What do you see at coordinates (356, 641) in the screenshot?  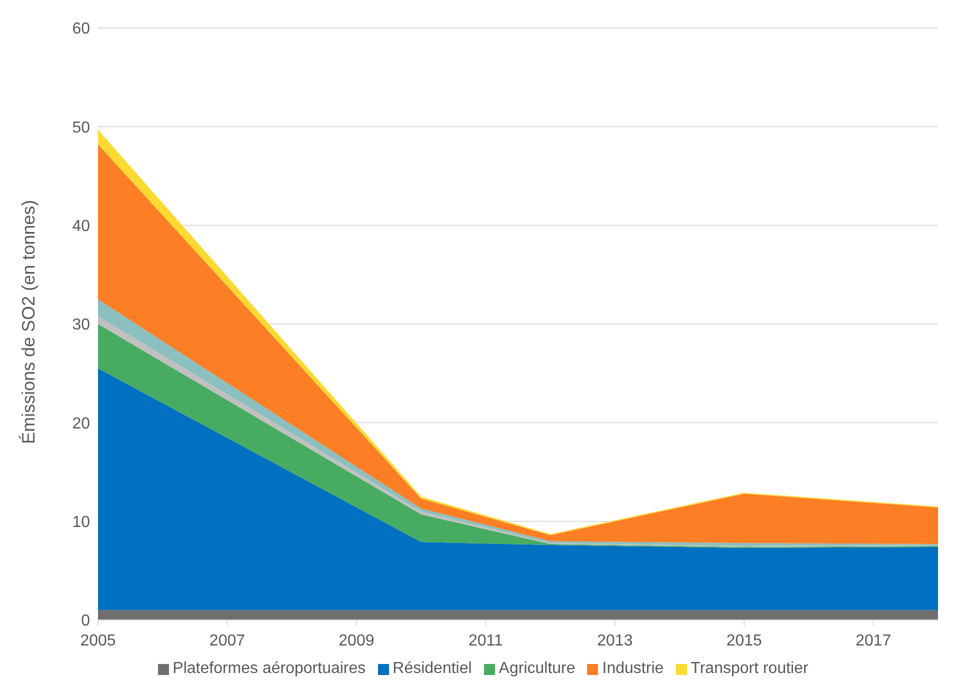 I see `x-tick-label: 2009` at bounding box center [356, 641].